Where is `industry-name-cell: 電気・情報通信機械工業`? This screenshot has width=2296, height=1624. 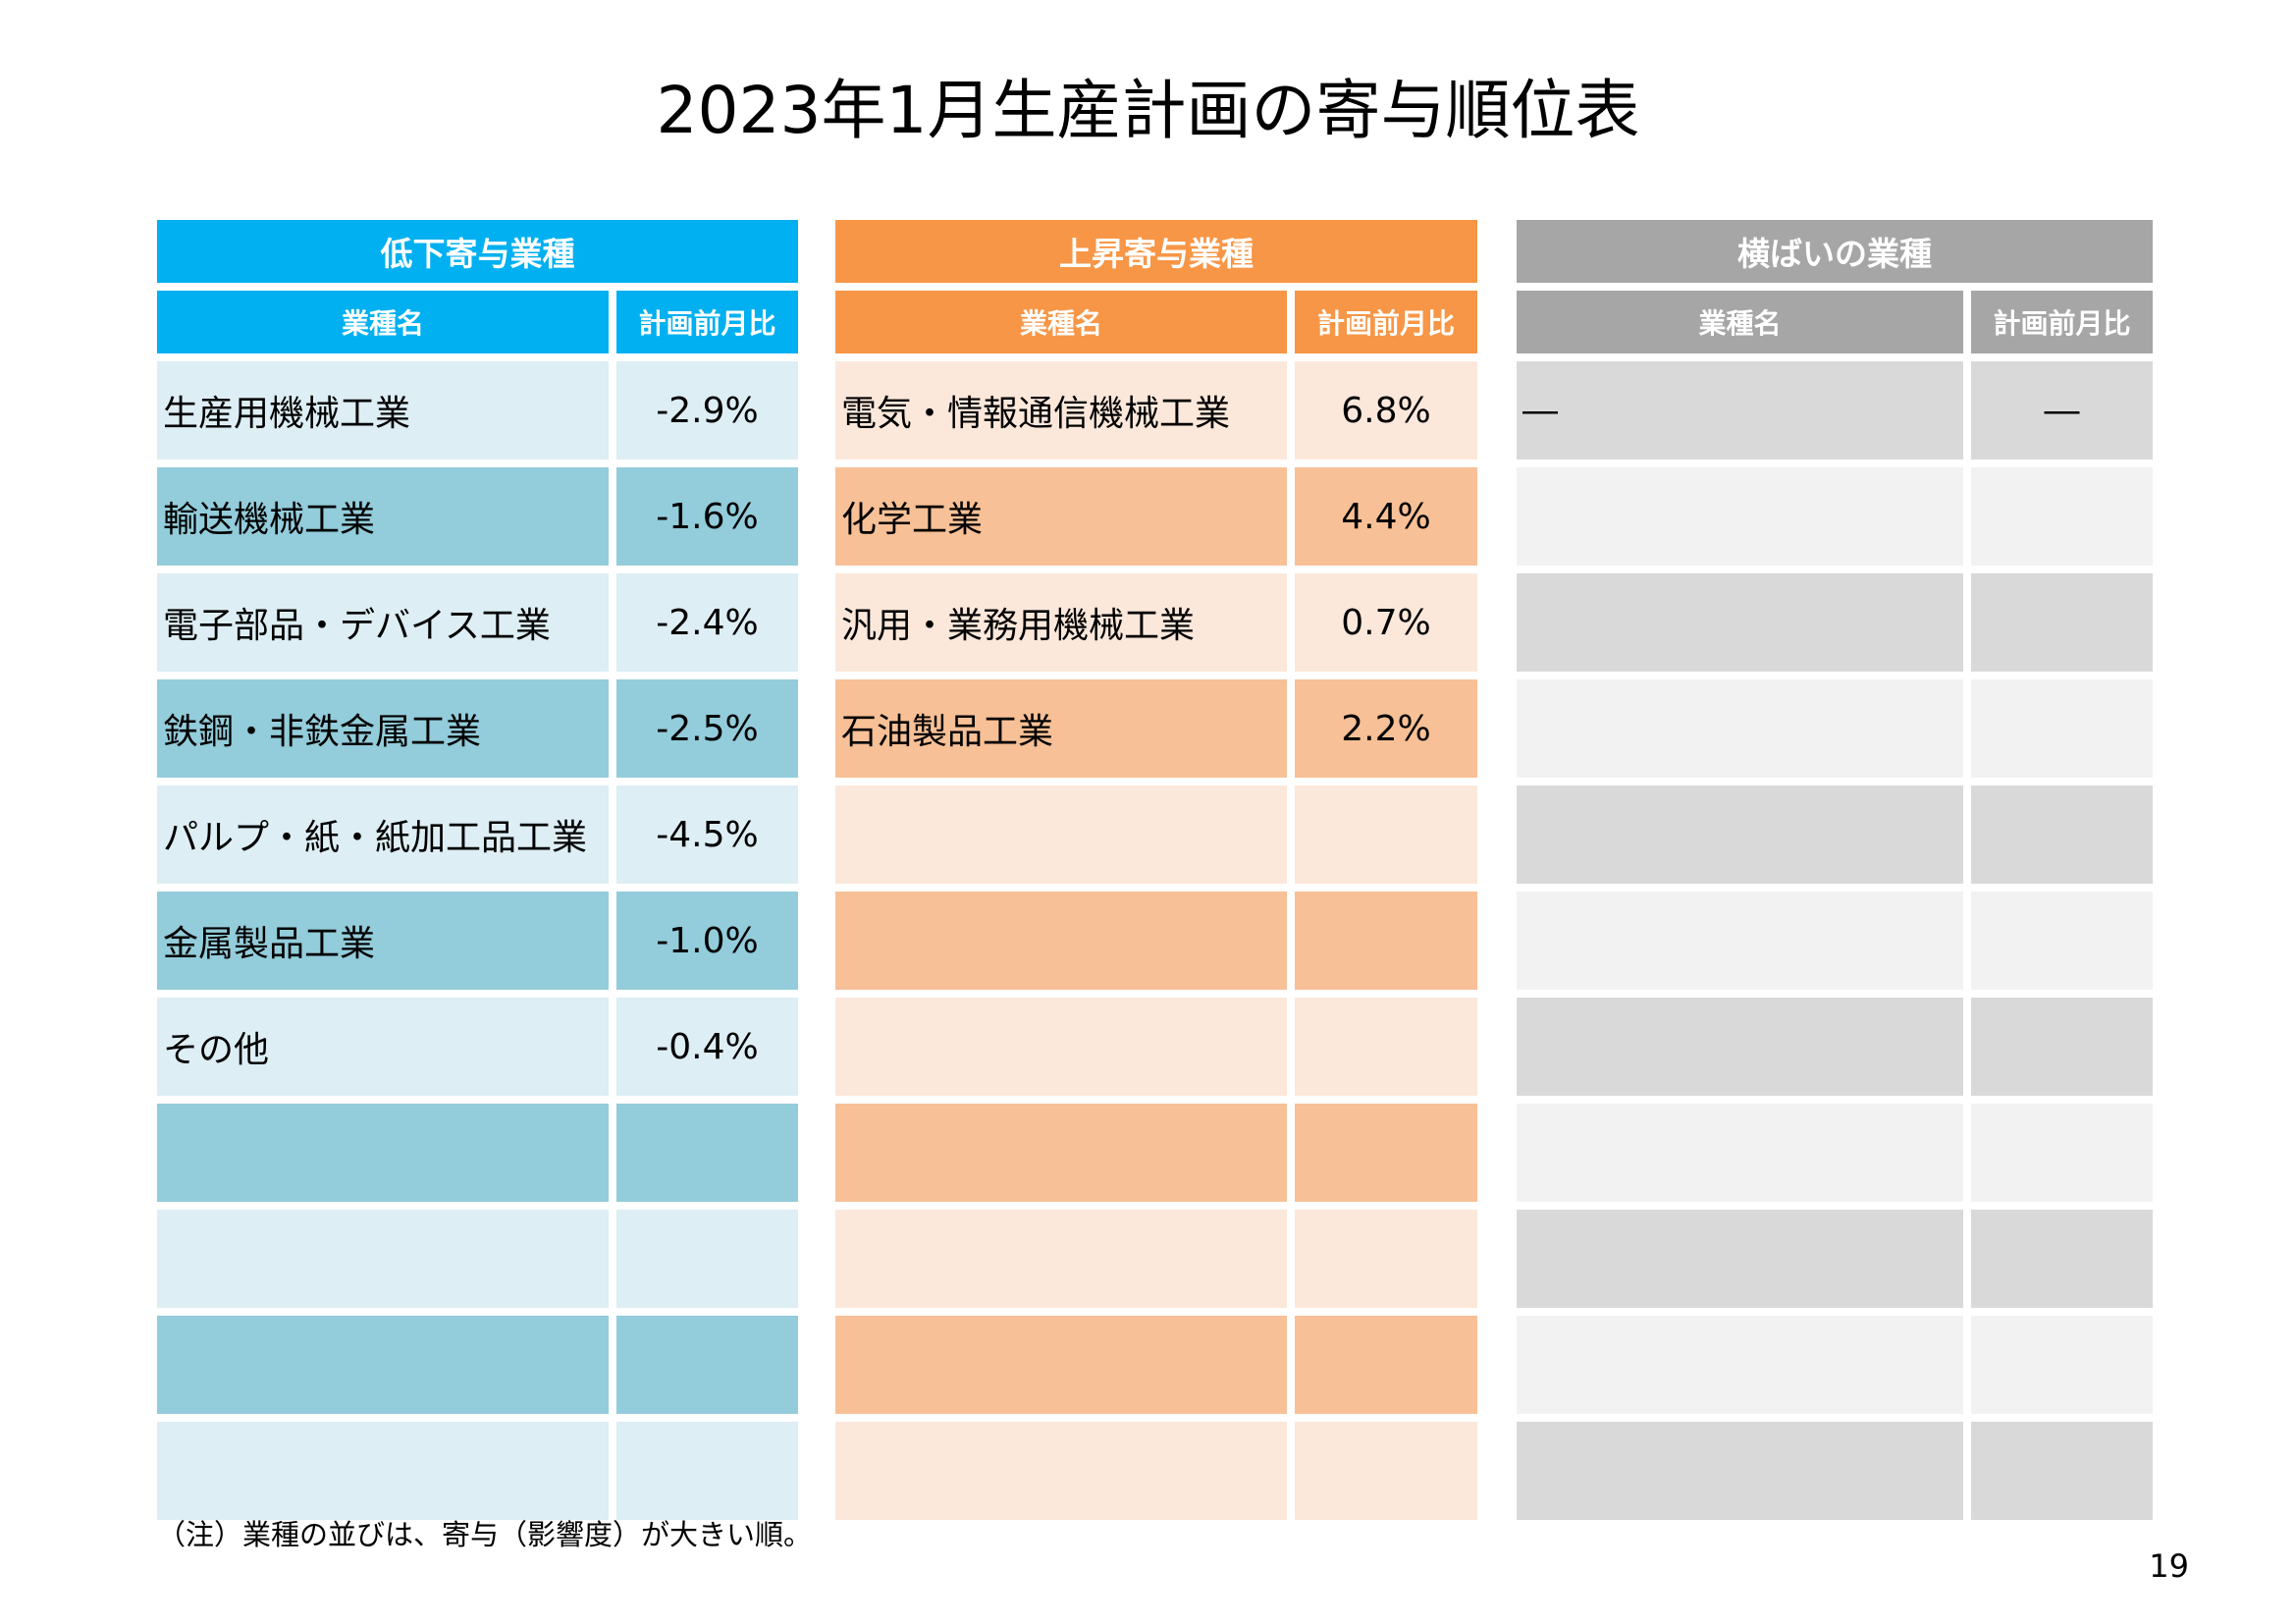
industry-name-cell: 電気・情報通信機械工業 is located at coordinates (1061, 410).